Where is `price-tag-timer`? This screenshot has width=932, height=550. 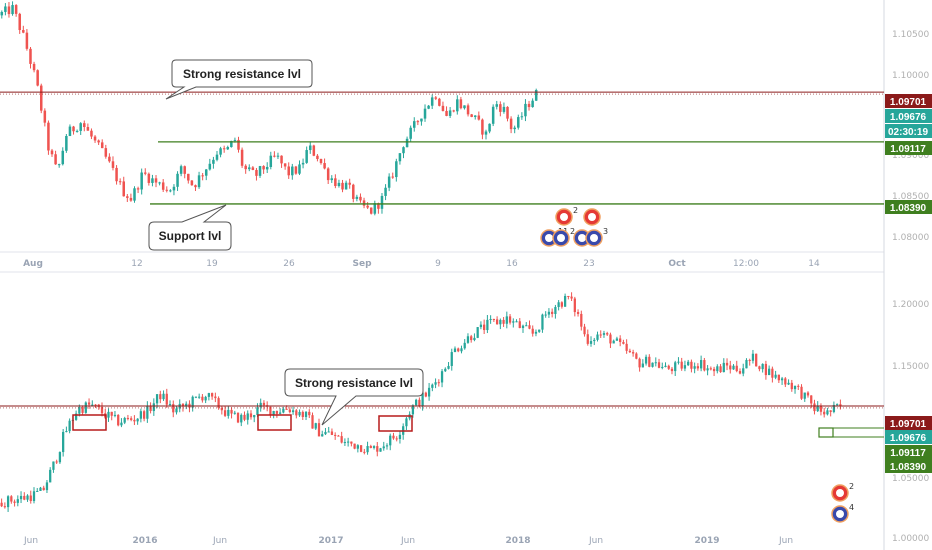
price-tag-timer is located at coordinates (908, 131).